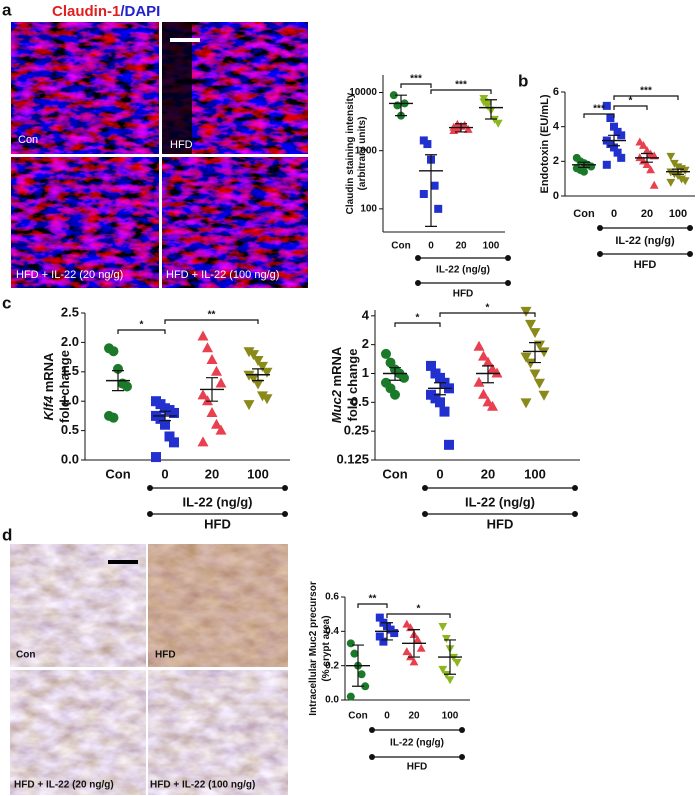  Describe the element at coordinates (545, 143) in the screenshot. I see `y-axis-label: Endotoxin (EU/mL)` at that location.